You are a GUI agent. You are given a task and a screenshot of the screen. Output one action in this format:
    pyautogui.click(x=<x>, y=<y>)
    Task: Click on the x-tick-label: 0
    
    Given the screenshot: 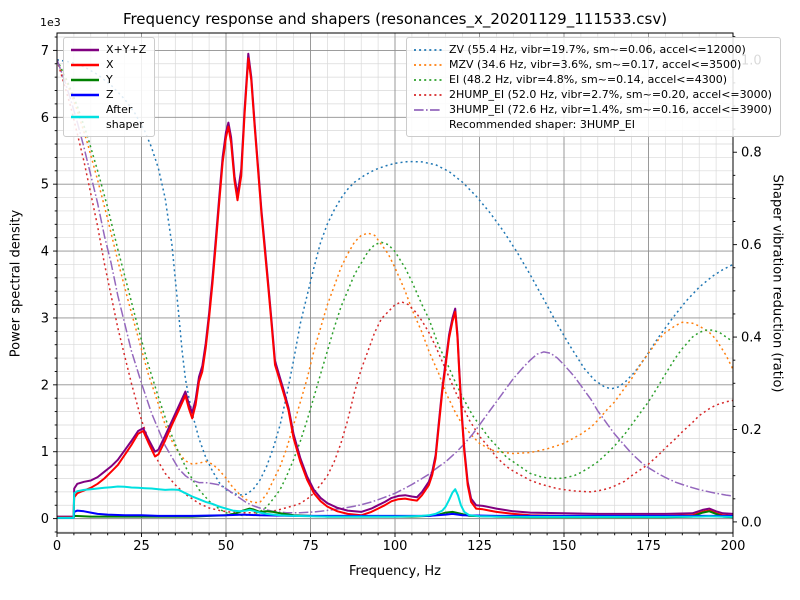 What is the action you would take?
    pyautogui.click(x=57, y=546)
    